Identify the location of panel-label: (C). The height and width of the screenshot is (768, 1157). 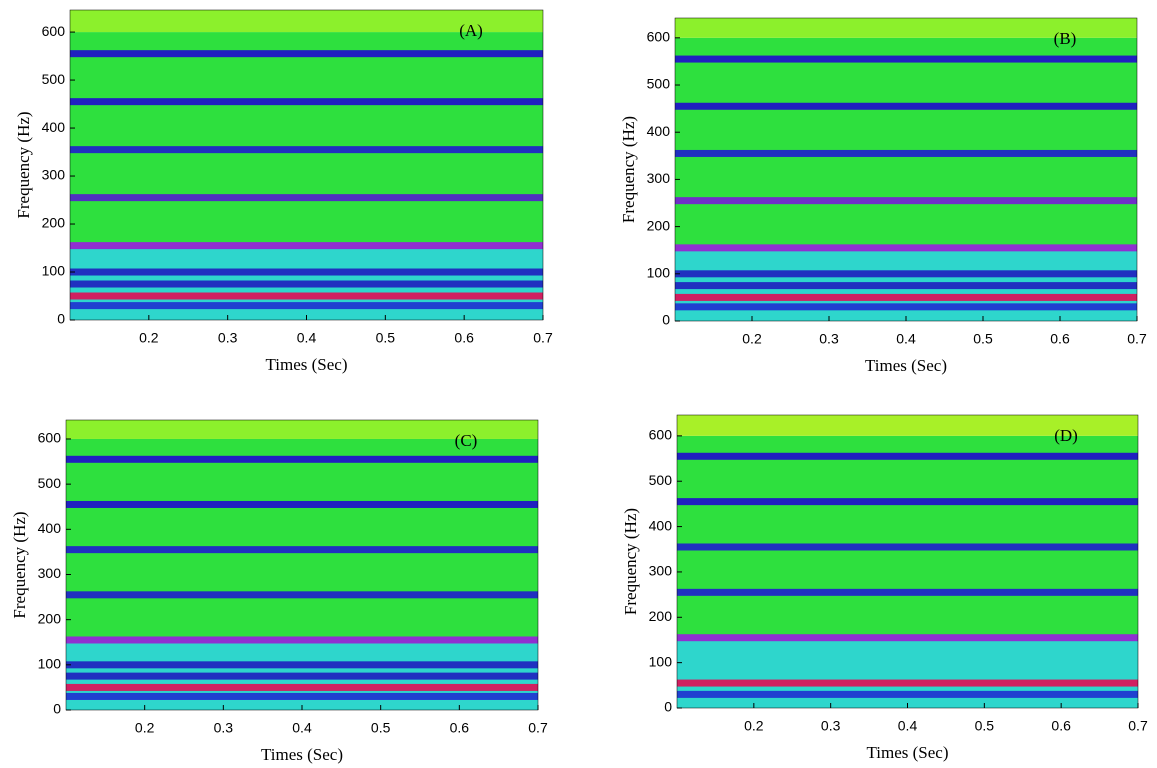
(466, 440).